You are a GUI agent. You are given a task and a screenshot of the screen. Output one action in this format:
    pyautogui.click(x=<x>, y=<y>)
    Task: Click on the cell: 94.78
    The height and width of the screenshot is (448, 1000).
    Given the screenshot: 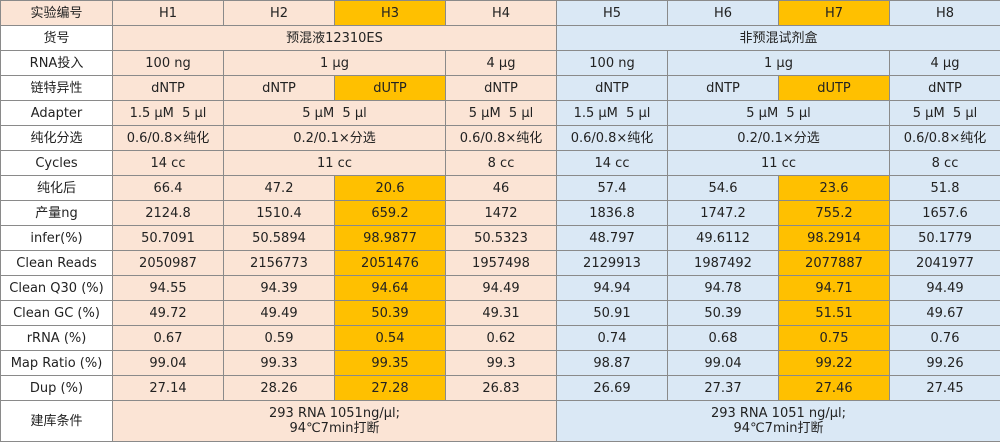 What is the action you would take?
    pyautogui.click(x=723, y=288)
    